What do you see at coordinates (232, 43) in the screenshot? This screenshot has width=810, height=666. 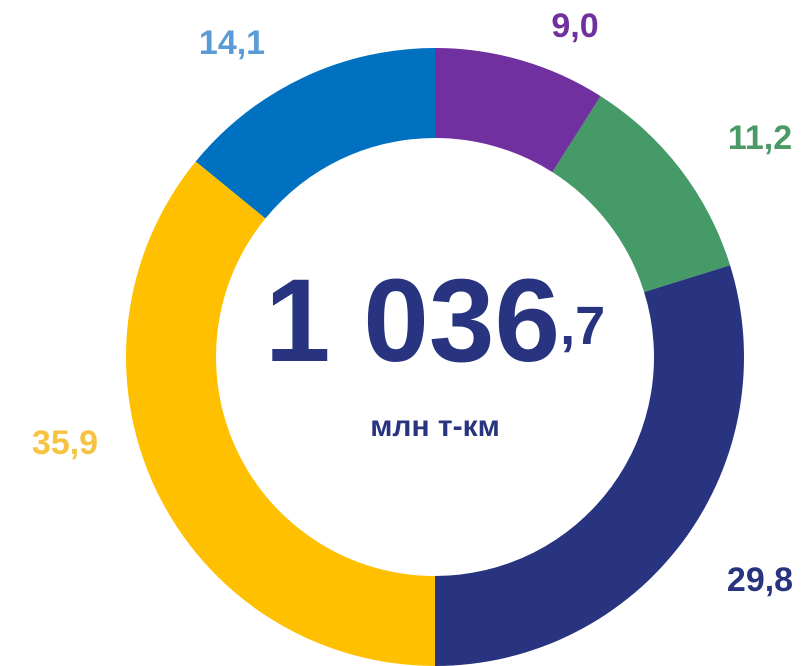 I see `data-label: 14,1` at bounding box center [232, 43].